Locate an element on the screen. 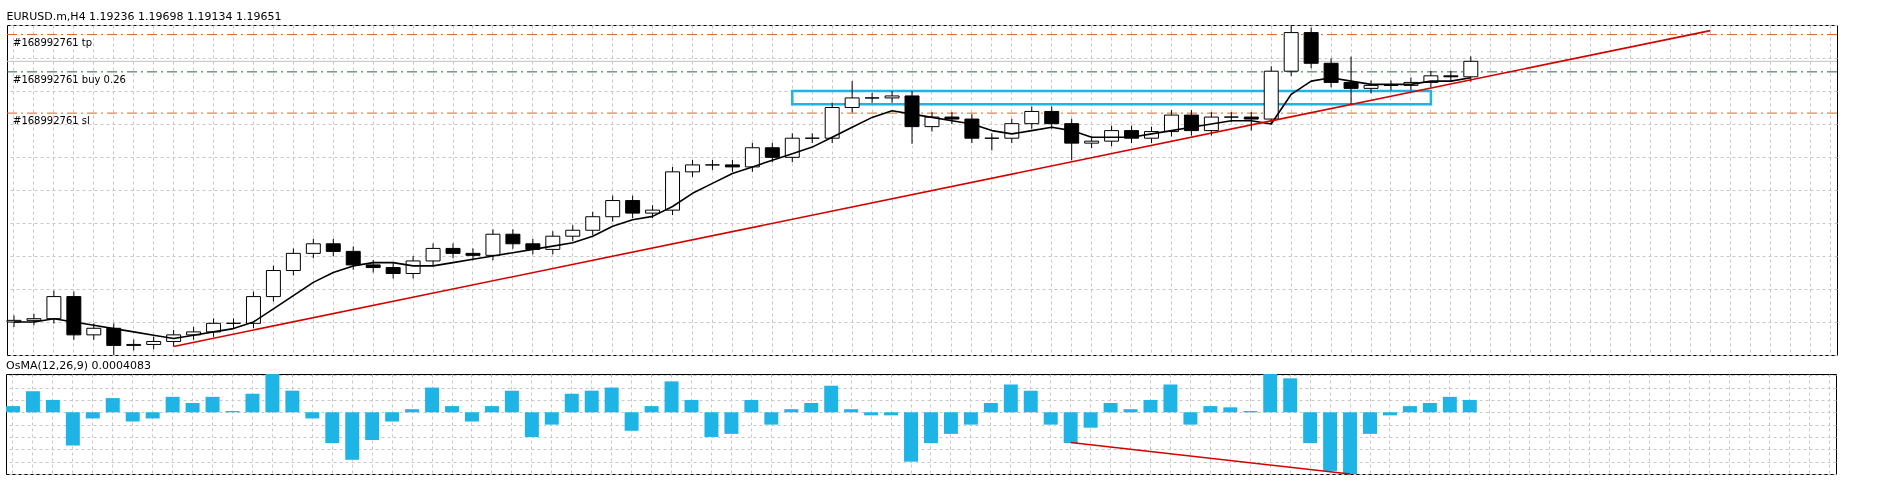  ref-line-label: #168992761 tp is located at coordinates (53, 42).